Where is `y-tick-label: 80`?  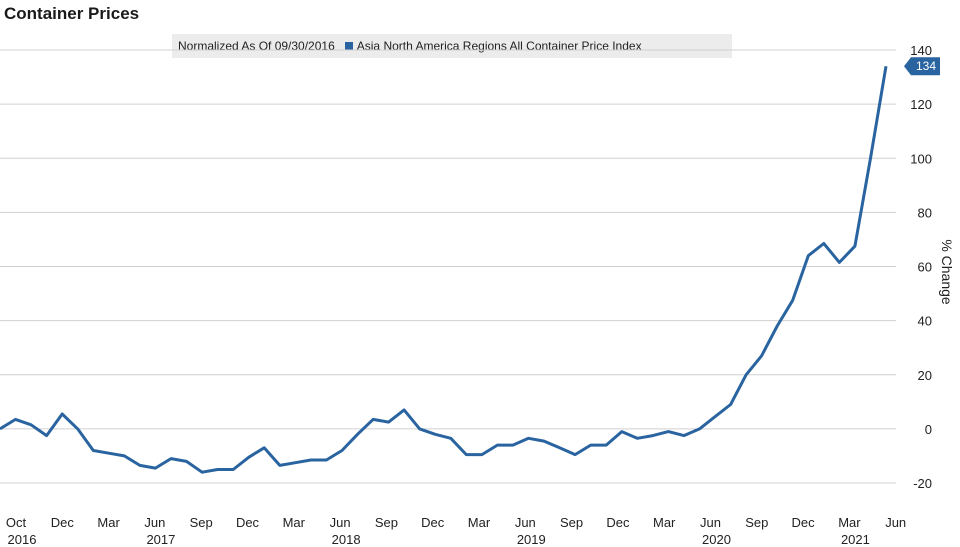 y-tick-label: 80 is located at coordinates (925, 212).